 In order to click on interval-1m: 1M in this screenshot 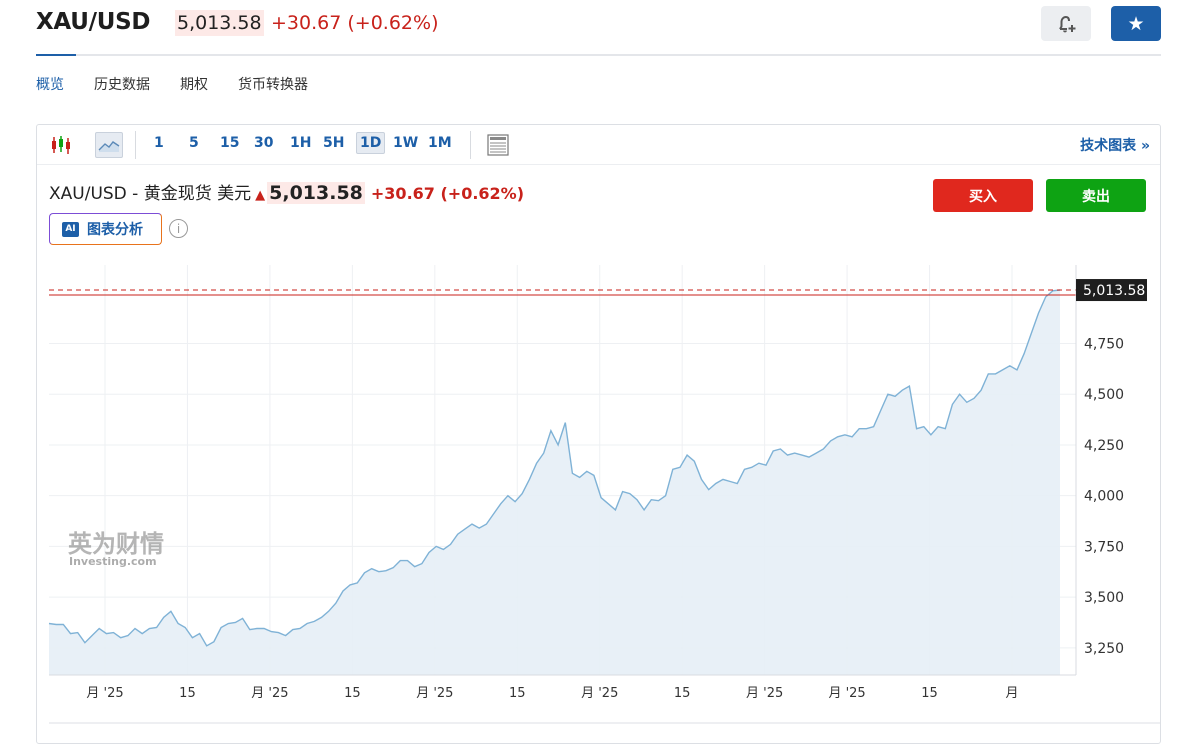, I will do `click(440, 143)`.